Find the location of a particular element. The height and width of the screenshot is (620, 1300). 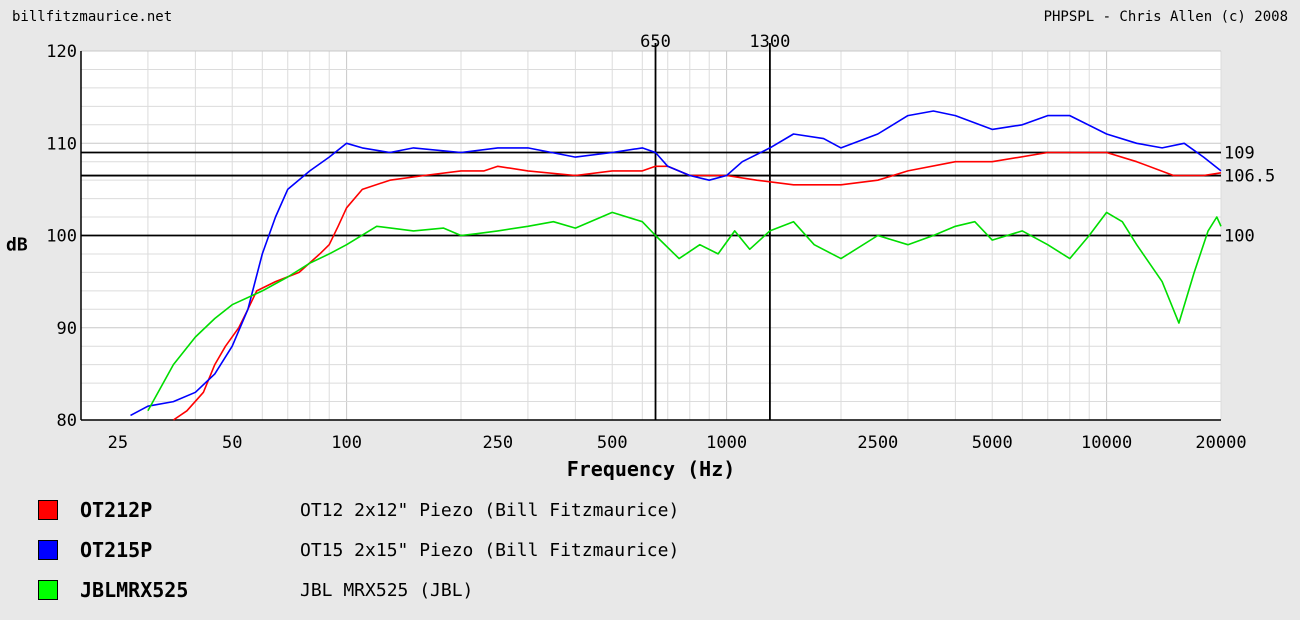

horizontal-marker-label: 100 is located at coordinates (1239, 237).